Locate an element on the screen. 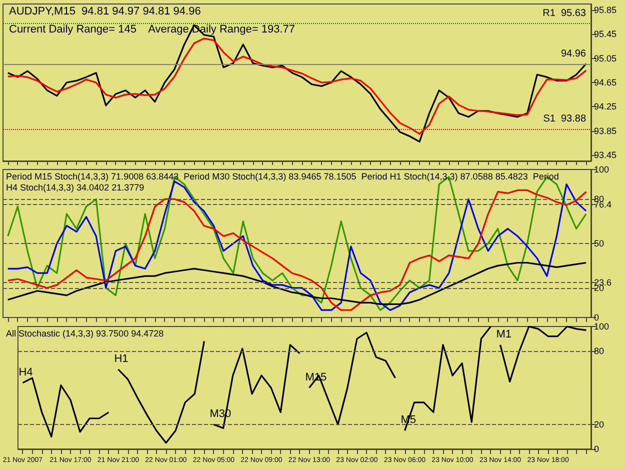  y-tick-label: 94.65 is located at coordinates (605, 83).